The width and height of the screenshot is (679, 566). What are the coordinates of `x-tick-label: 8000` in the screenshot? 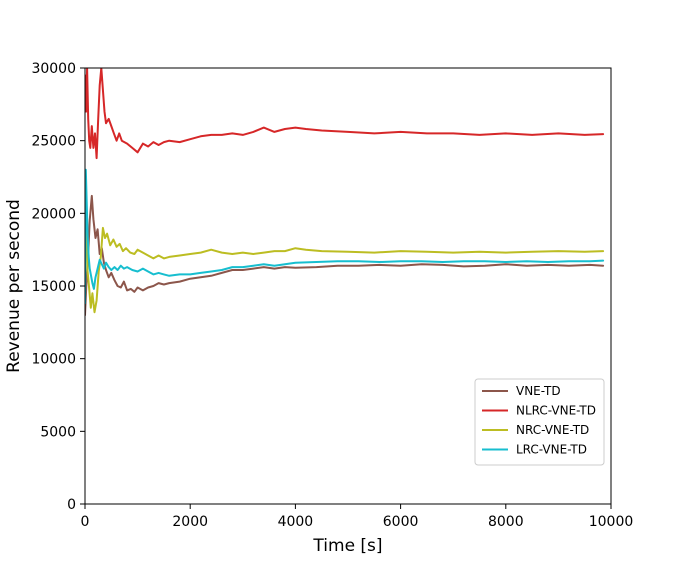 It's located at (506, 522).